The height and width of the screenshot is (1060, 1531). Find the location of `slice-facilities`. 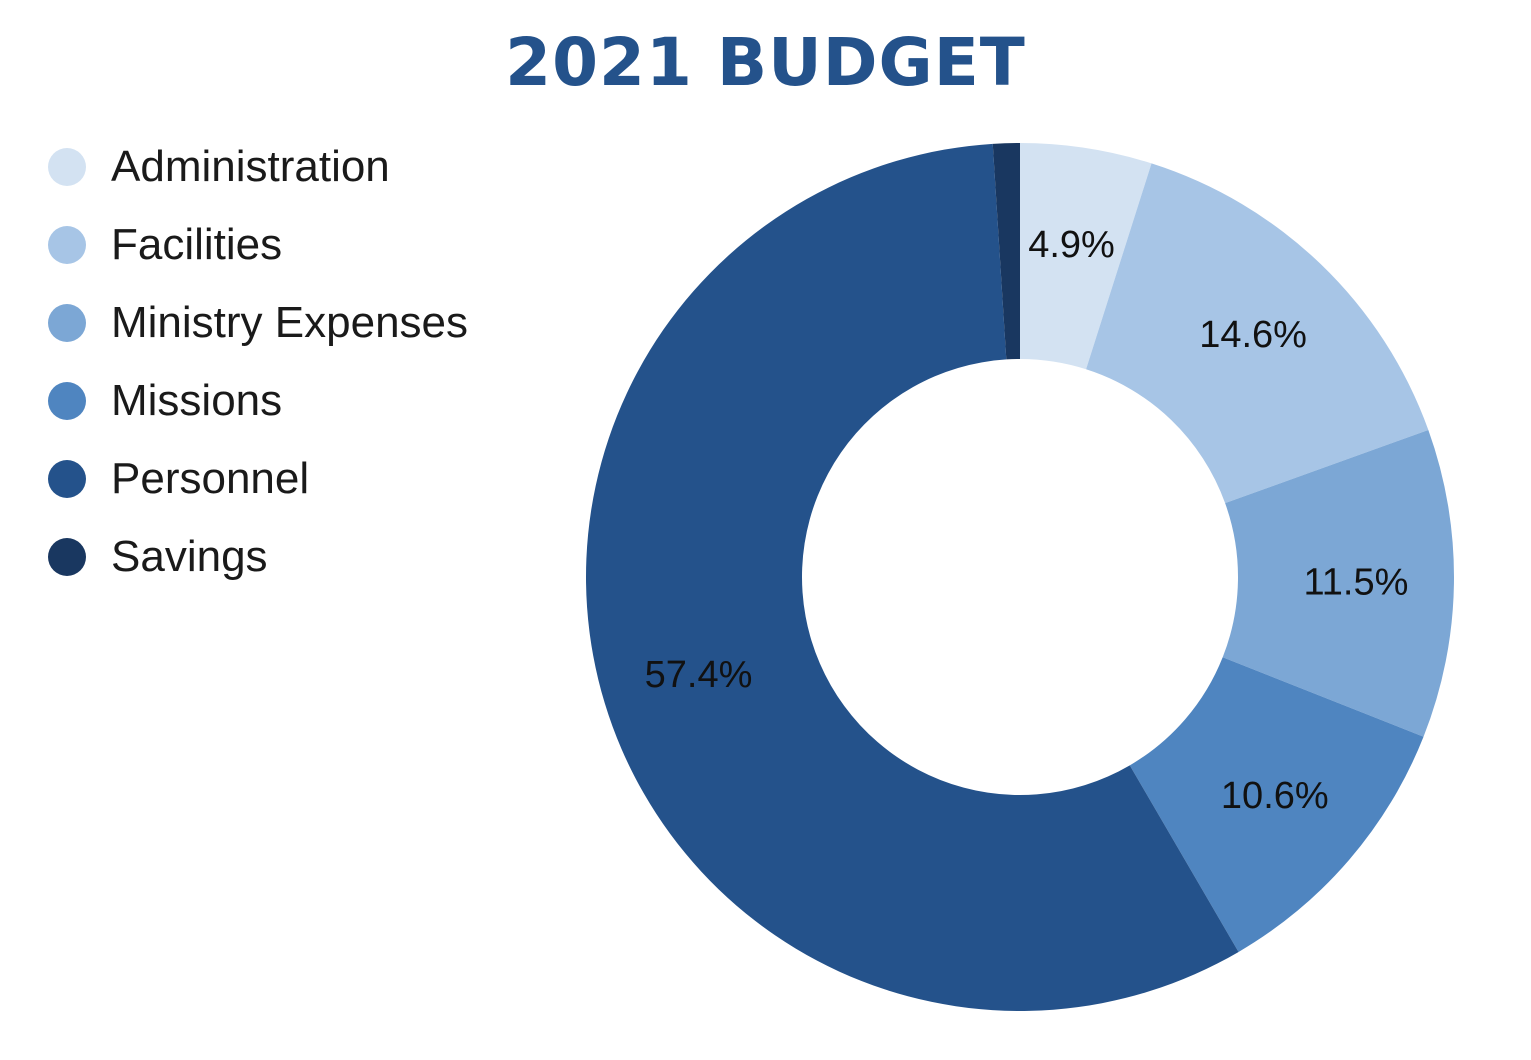

slice-facilities is located at coordinates (1257, 333).